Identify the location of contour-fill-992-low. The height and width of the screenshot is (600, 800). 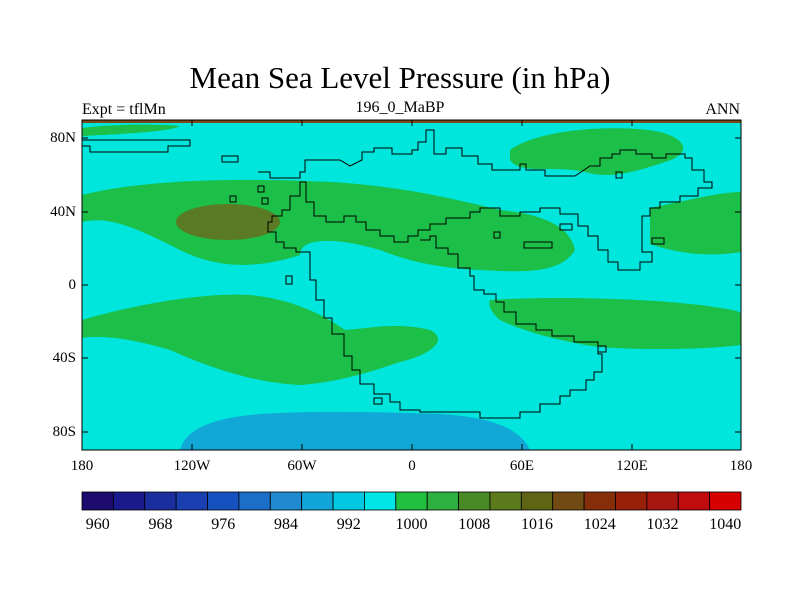
(355, 430).